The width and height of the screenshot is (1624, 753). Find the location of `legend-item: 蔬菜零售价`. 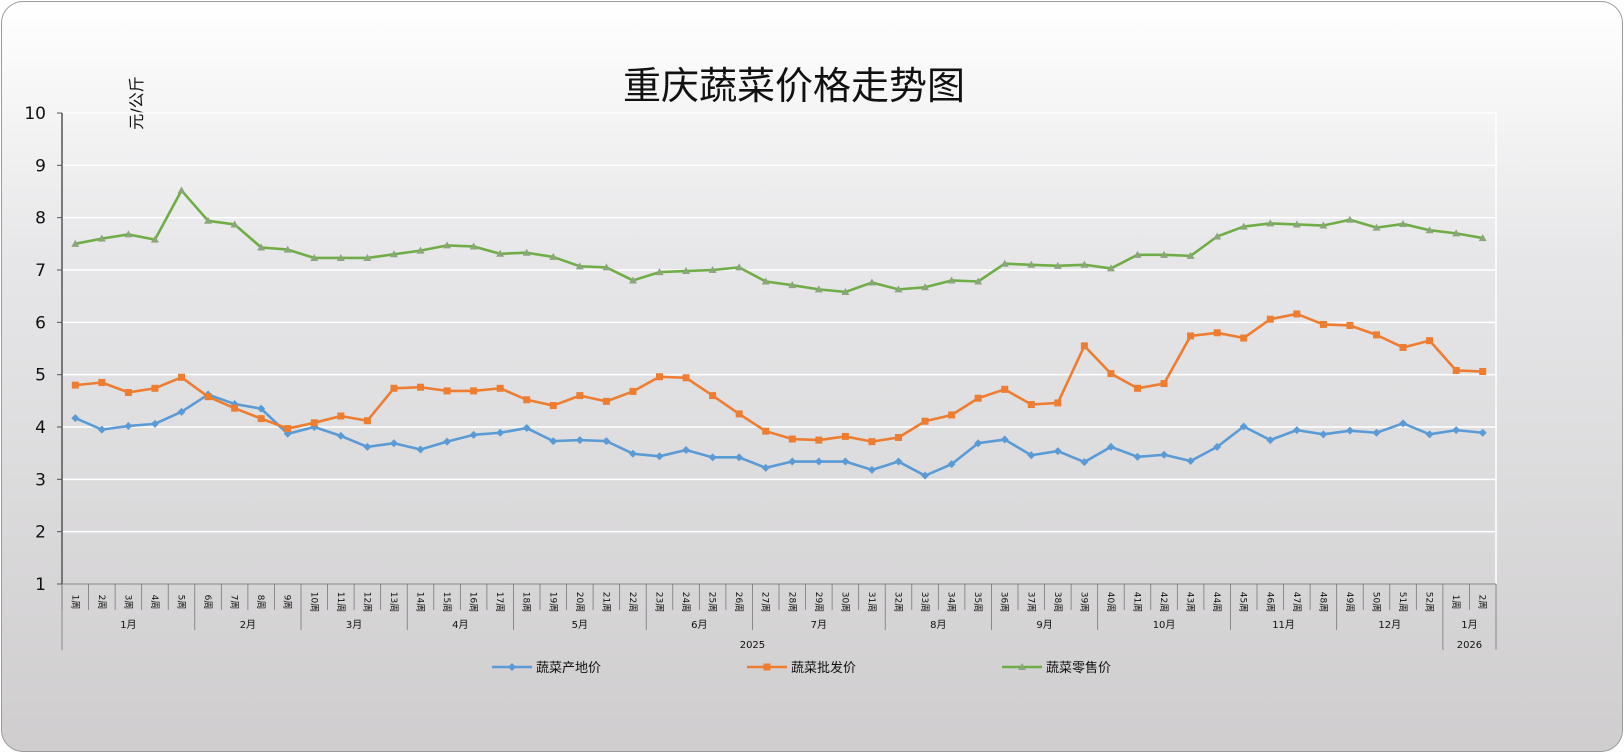

legend-item: 蔬菜零售价 is located at coordinates (1056, 668).